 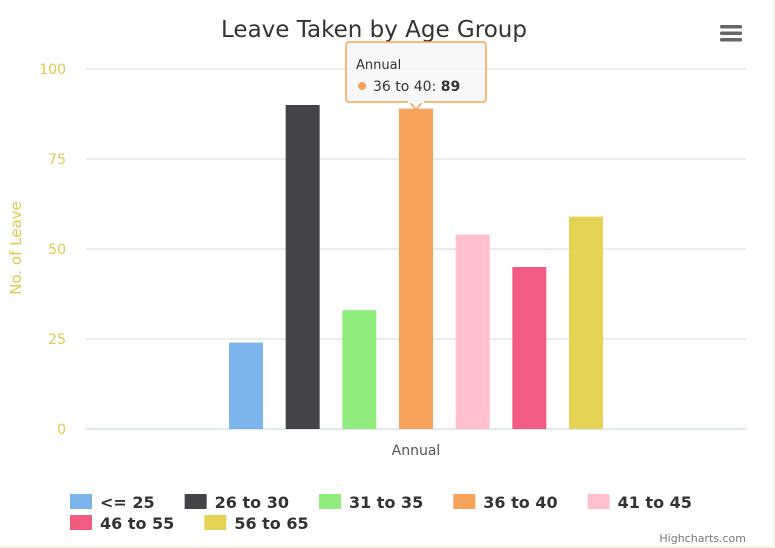 I want to click on legend-item: 36 to 40, so click(x=505, y=502).